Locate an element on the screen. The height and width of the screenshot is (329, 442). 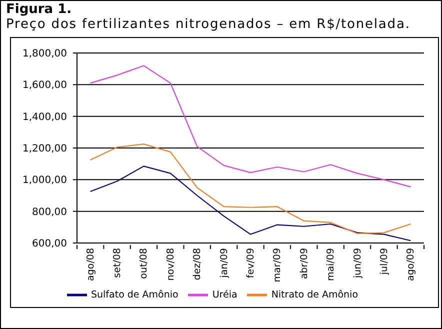
legend-label: Nitrato de Amônio is located at coordinates (314, 295).